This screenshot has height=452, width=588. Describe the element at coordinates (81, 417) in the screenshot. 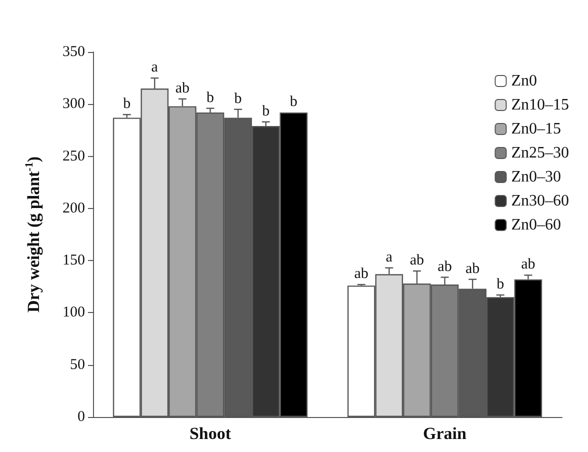

I see `y-tick-label: 0` at that location.